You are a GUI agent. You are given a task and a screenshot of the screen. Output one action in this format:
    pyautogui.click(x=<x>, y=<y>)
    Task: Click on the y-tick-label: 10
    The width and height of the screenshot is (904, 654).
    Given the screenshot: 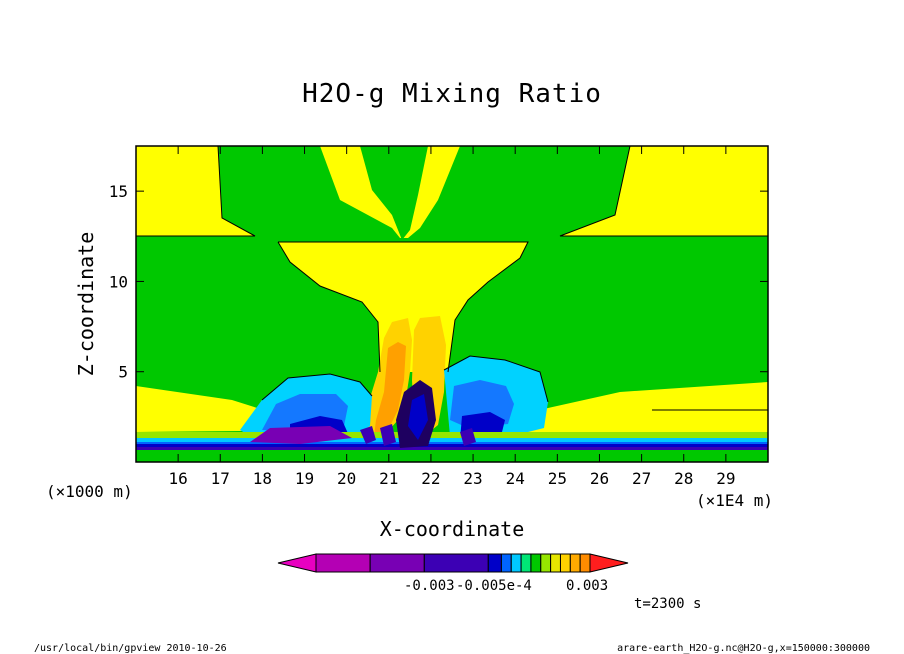 What is the action you would take?
    pyautogui.click(x=118, y=281)
    